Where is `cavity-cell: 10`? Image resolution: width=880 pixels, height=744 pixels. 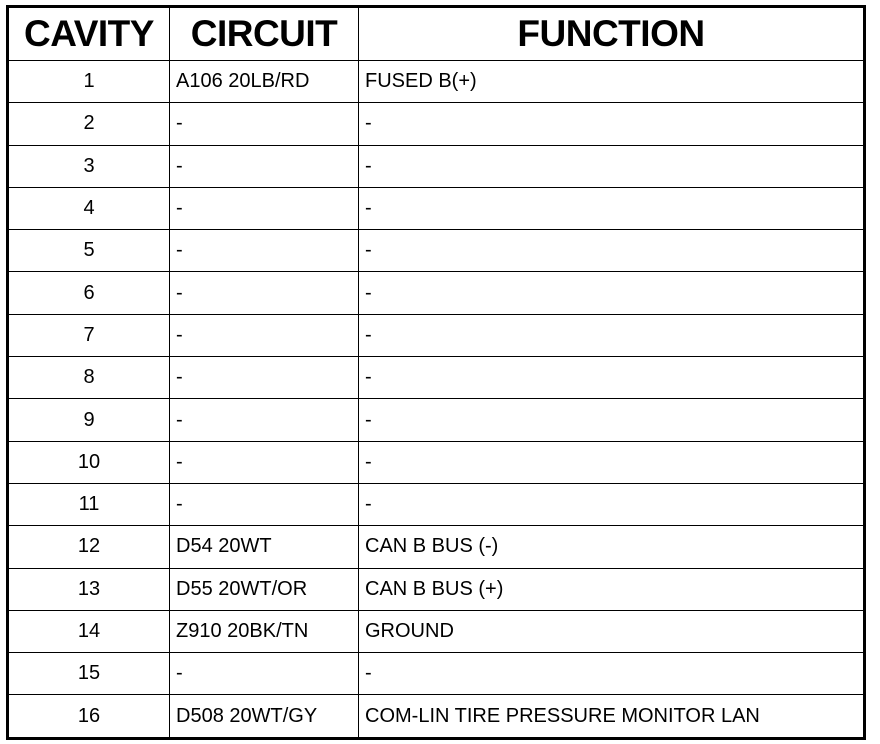
cavity-cell: 10 is located at coordinates (88, 462).